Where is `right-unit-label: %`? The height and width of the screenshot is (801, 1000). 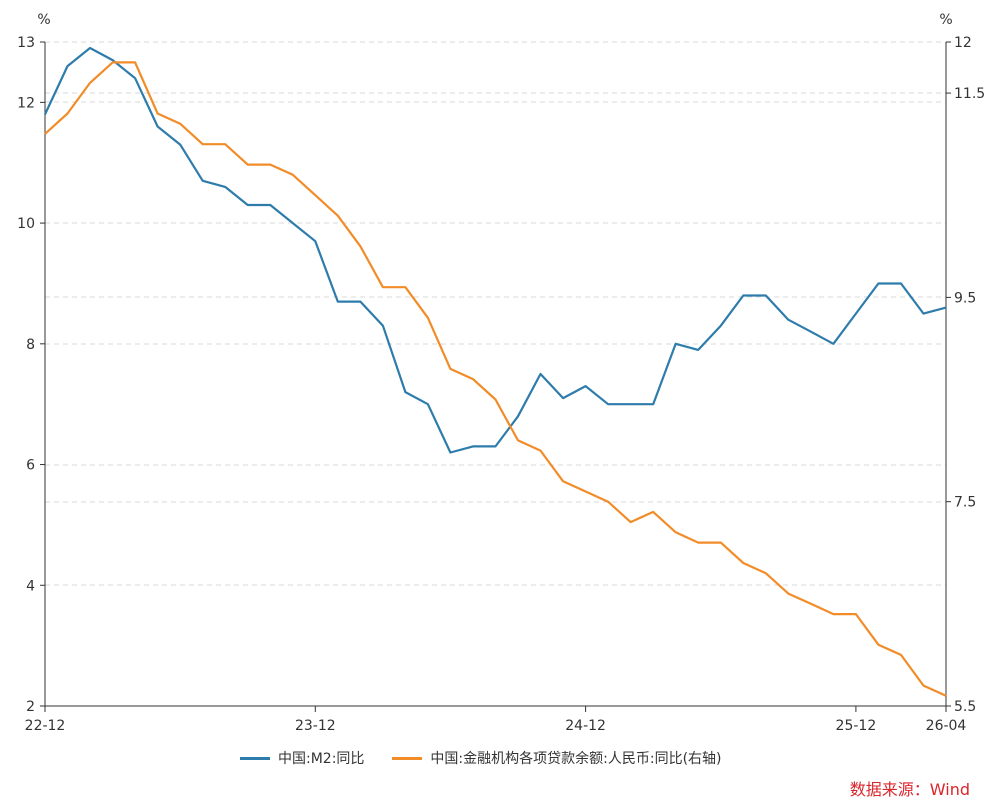
right-unit-label: % is located at coordinates (945, 20).